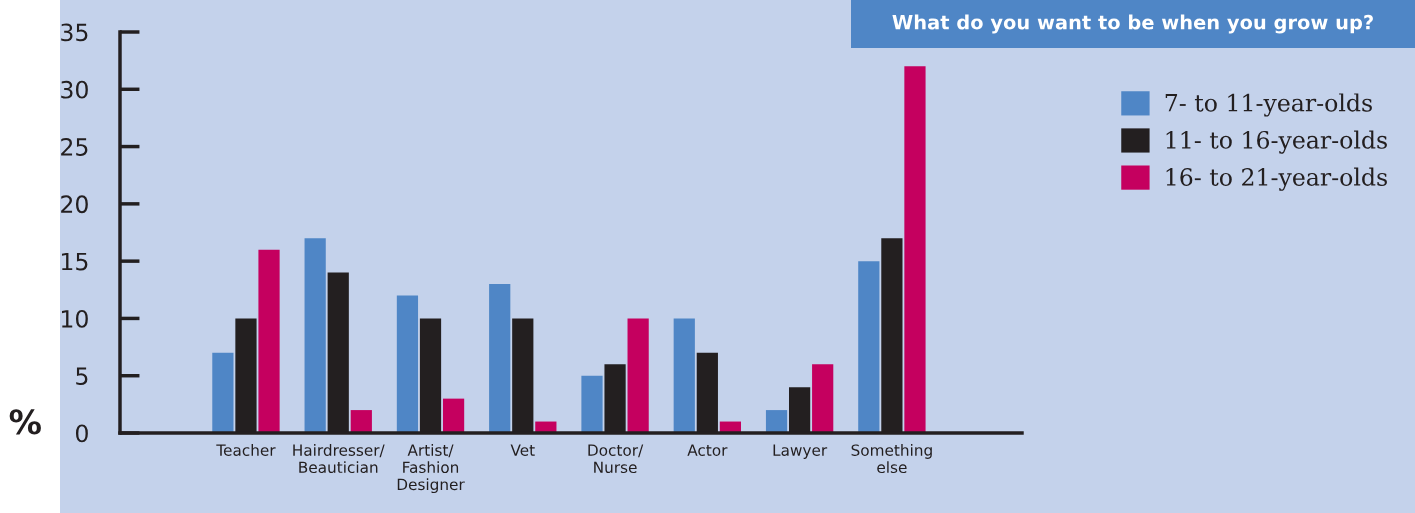 The width and height of the screenshot is (1415, 513). I want to click on text: What do you want to be when you grow up?, so click(1132, 24).